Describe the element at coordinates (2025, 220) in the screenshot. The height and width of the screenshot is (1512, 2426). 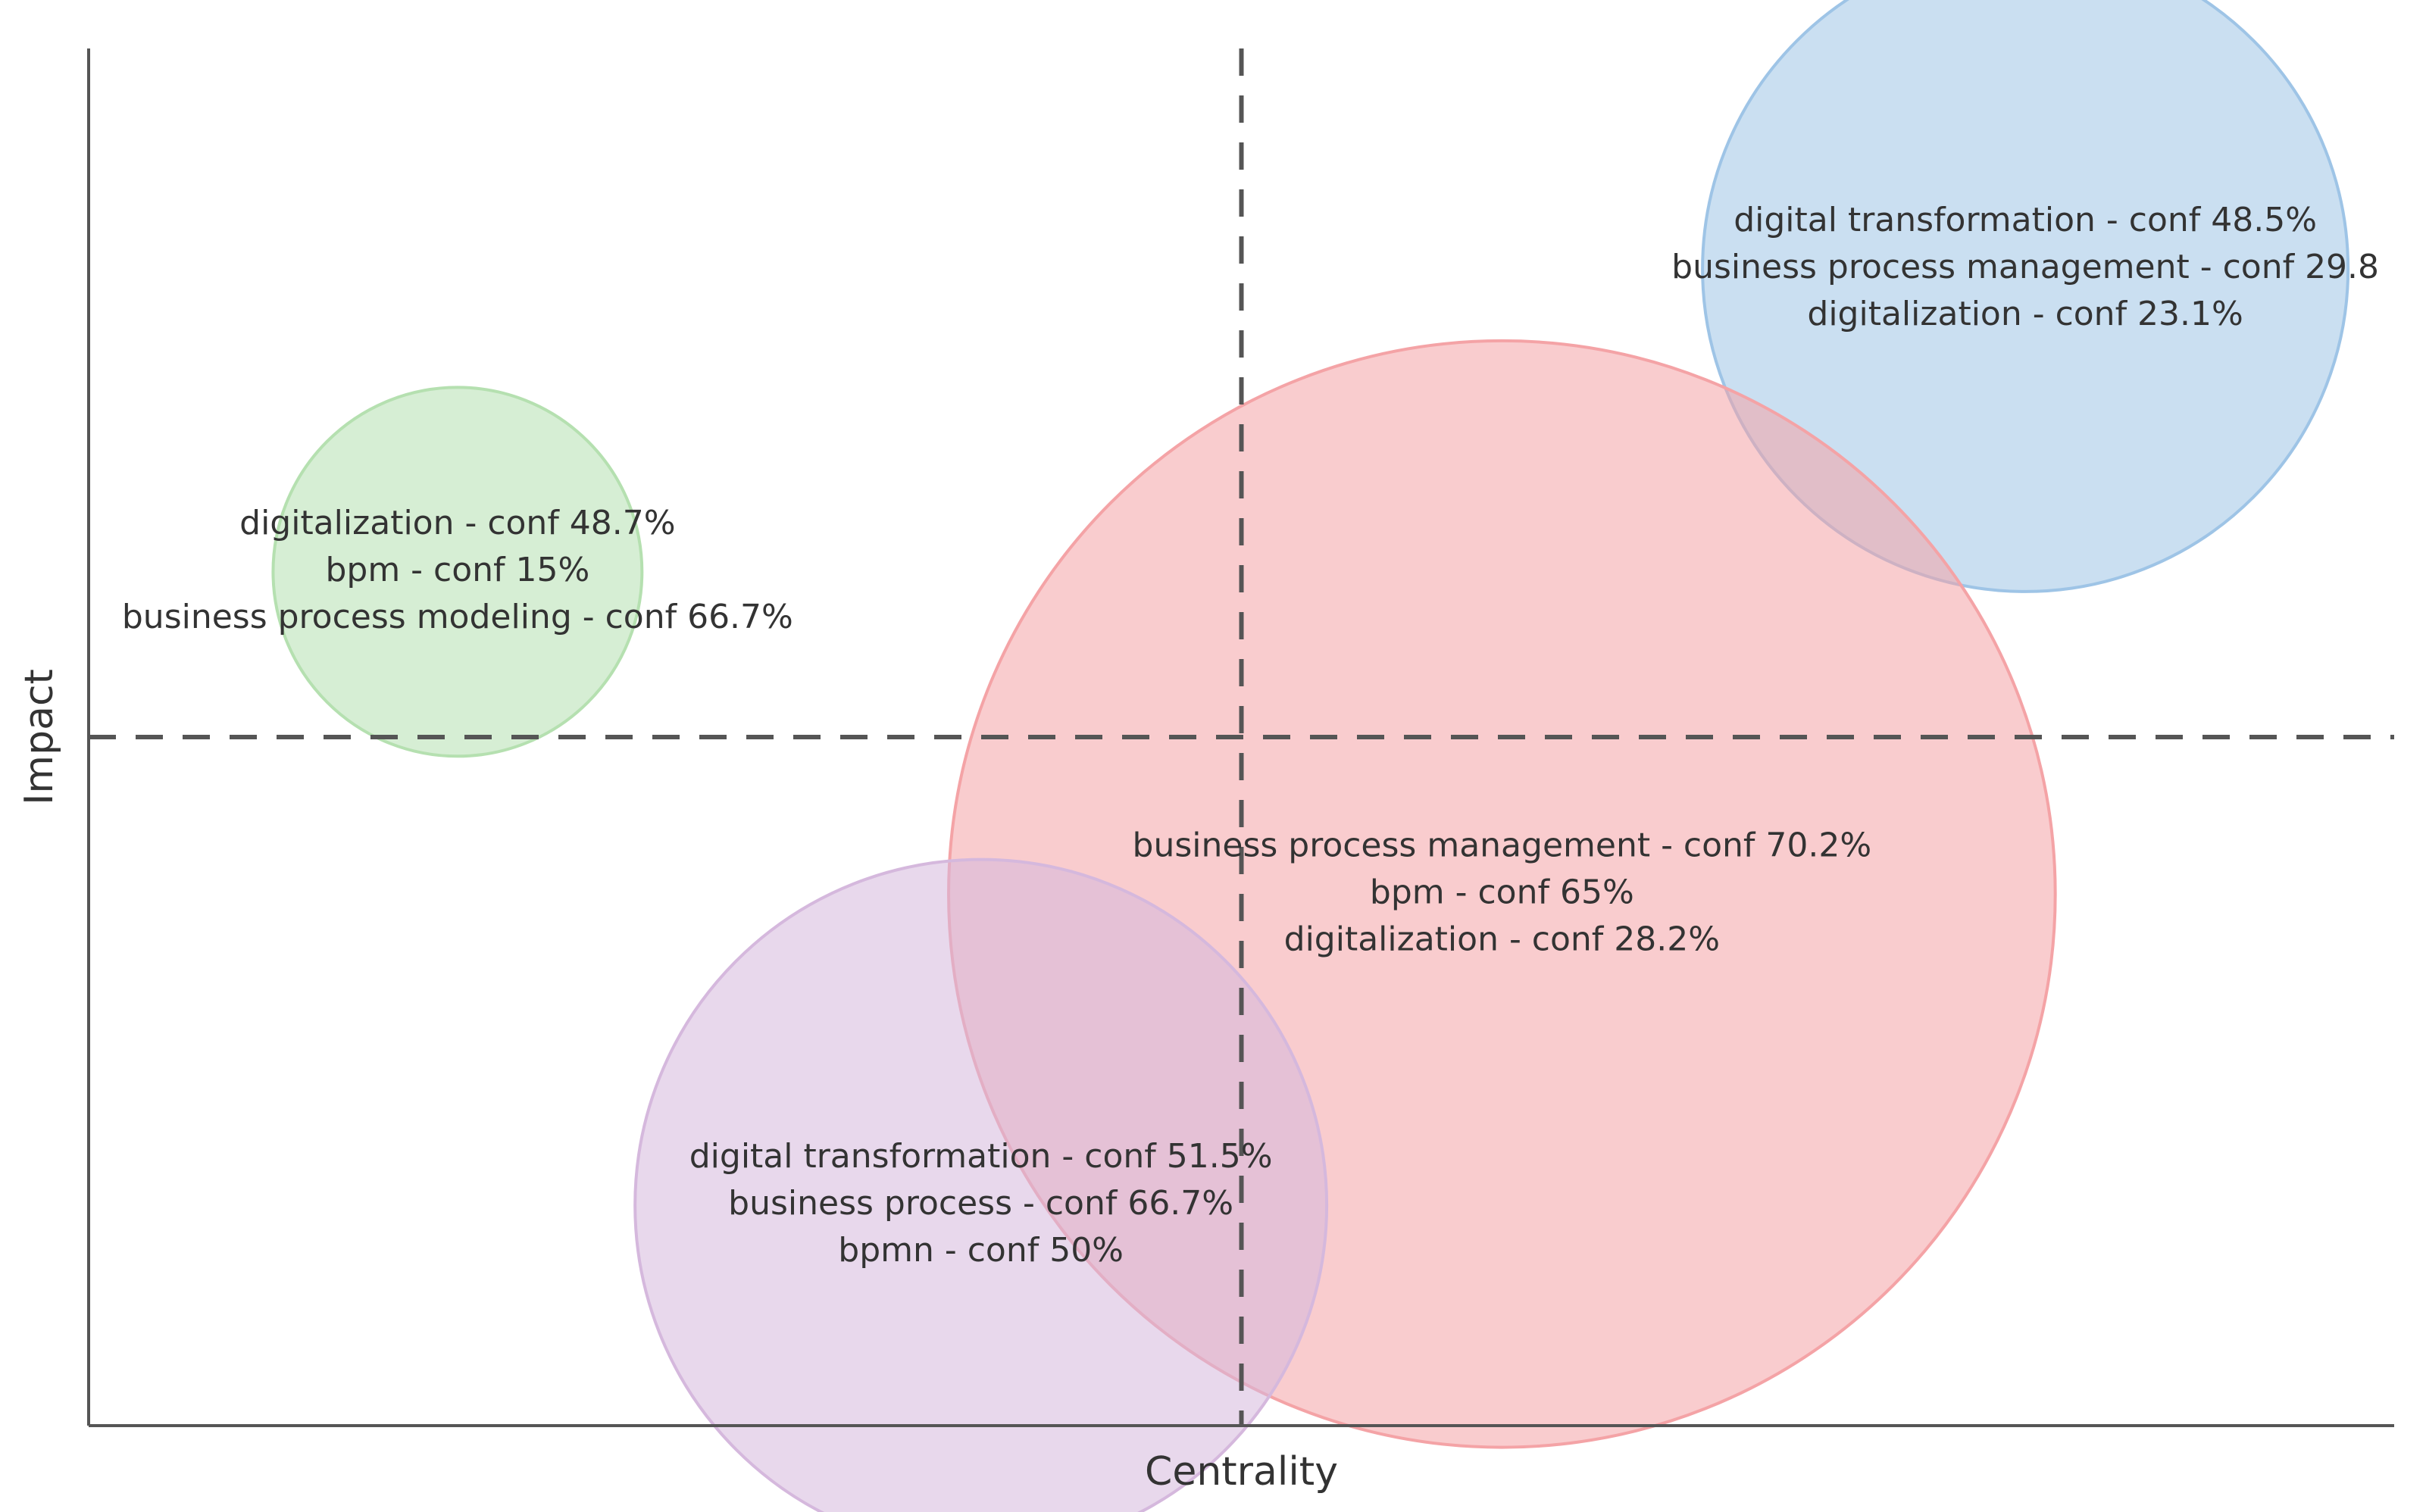
I see `bubble-label: digital transformation - conf 48.5%` at that location.